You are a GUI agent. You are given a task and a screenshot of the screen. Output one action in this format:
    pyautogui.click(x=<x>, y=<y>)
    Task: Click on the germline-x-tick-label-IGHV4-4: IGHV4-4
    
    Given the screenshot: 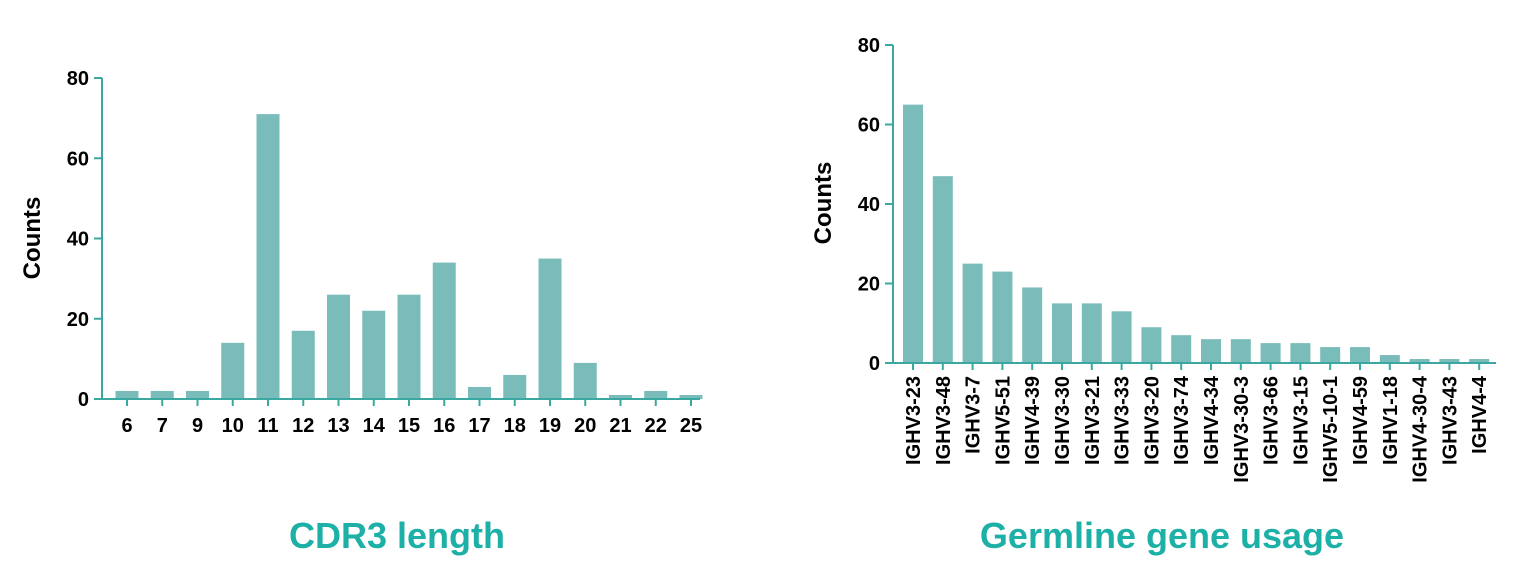 What is the action you would take?
    pyautogui.click(x=1480, y=414)
    